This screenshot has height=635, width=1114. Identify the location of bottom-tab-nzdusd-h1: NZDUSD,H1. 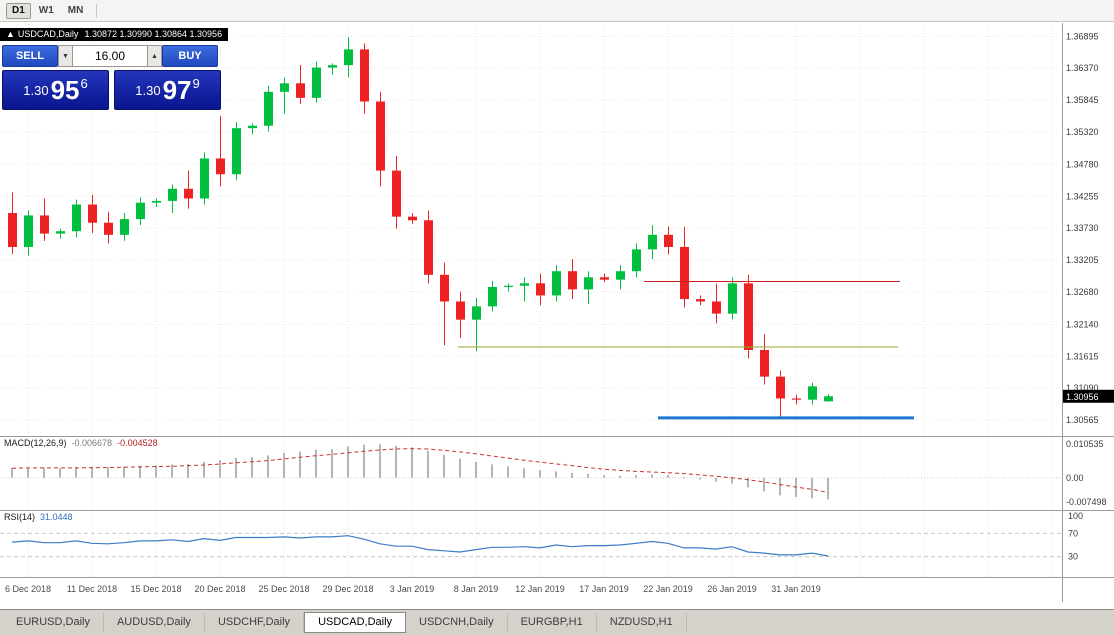
(642, 622).